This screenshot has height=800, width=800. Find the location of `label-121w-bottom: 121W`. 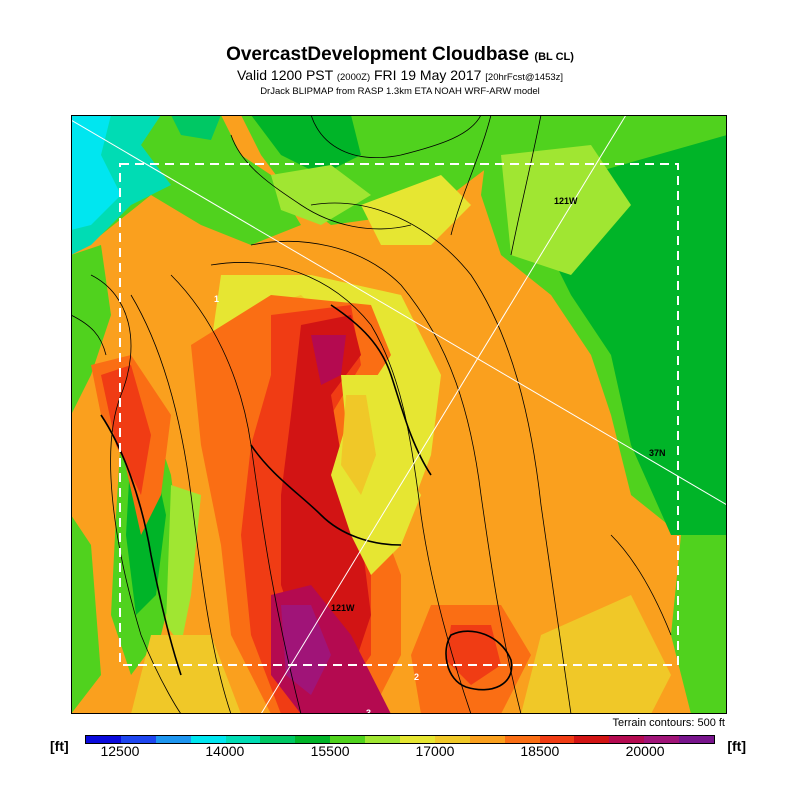

label-121w-bottom: 121W is located at coordinates (343, 608).